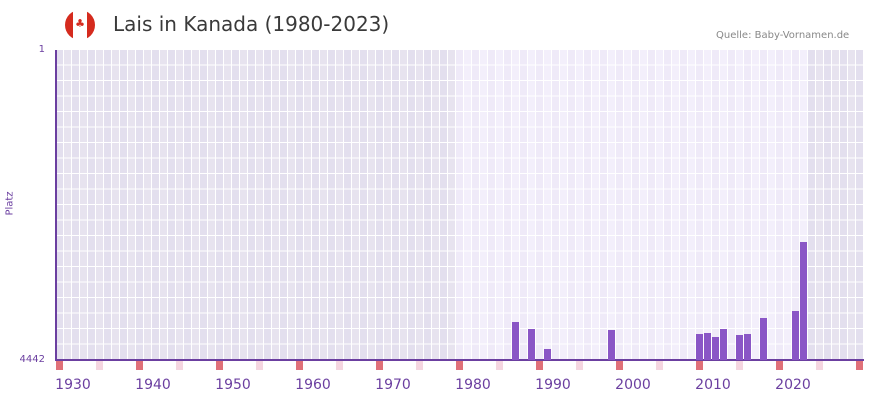  I want to click on x-tick: 1960, so click(313, 385).